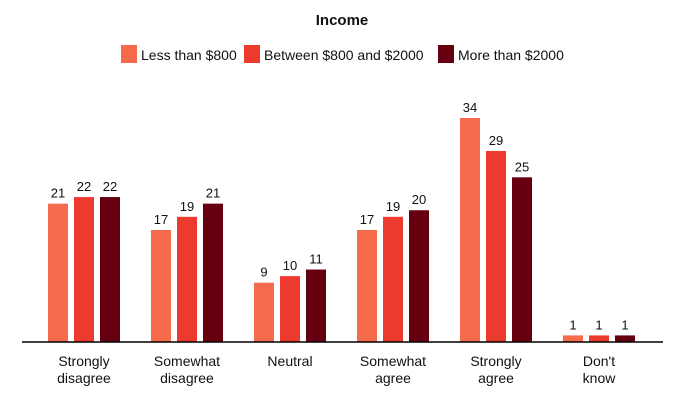 The image size is (680, 407). Describe the element at coordinates (393, 279) in the screenshot. I see `bar-somewhat-agree-between-800-and-2000` at that location.